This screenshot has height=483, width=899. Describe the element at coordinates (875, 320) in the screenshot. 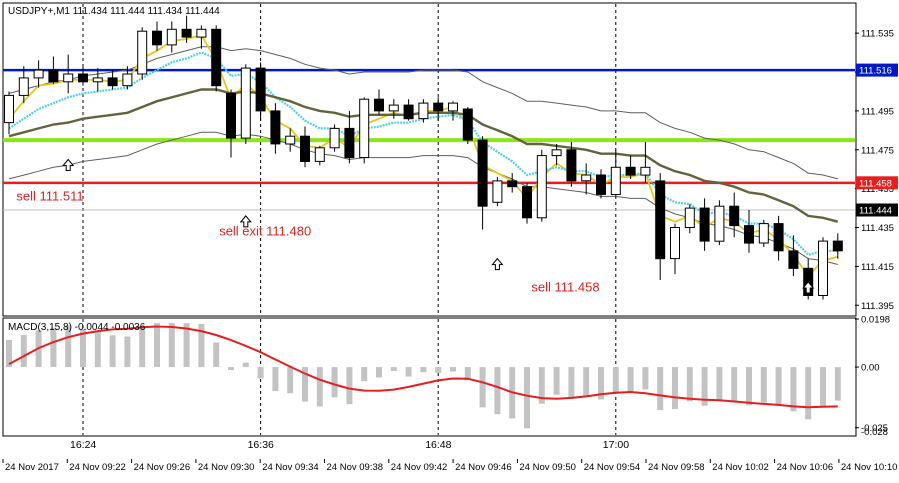

I see `macd-y-label-0: 0.0198` at that location.